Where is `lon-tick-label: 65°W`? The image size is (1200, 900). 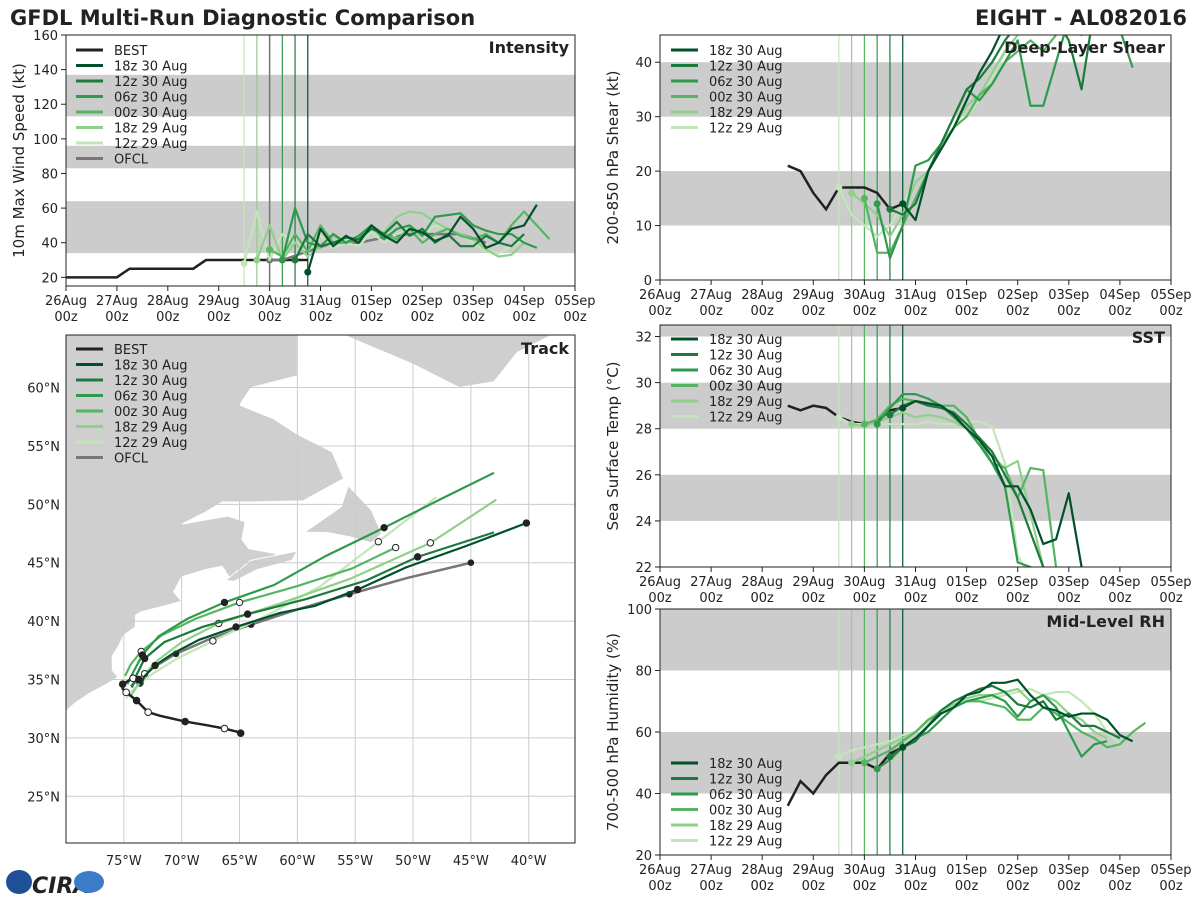 lon-tick-label: 65°W is located at coordinates (240, 861).